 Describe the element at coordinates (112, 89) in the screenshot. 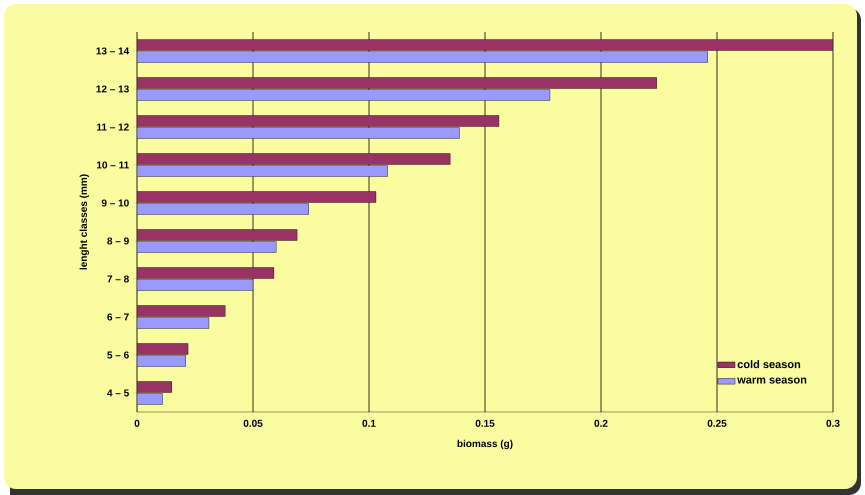

I see `y-tick-label: 12 – 13` at that location.